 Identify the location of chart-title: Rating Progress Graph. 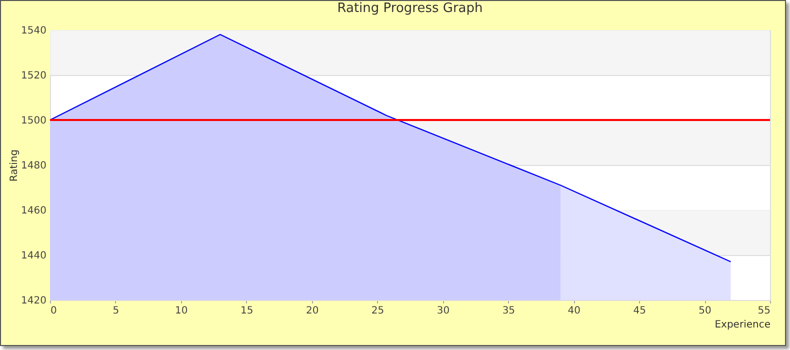
(410, 8).